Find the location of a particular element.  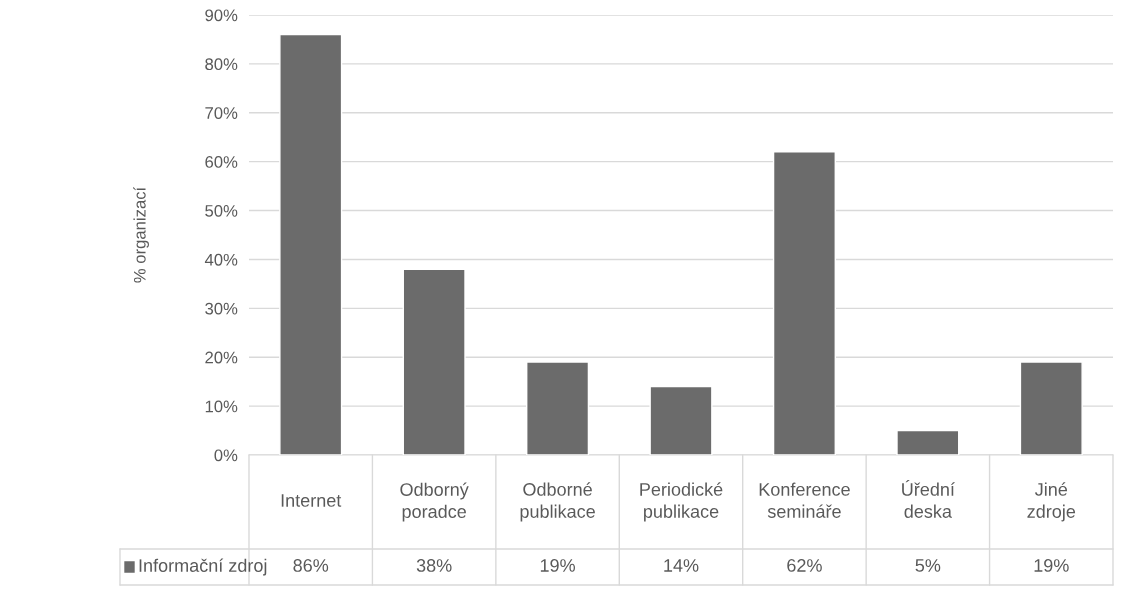

x-tick-label: Internet is located at coordinates (311, 500).